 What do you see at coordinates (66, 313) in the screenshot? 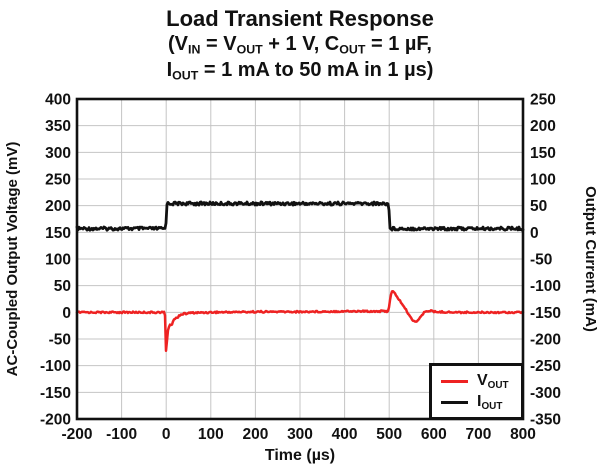
I see `y-left-tick-label: 0` at bounding box center [66, 313].